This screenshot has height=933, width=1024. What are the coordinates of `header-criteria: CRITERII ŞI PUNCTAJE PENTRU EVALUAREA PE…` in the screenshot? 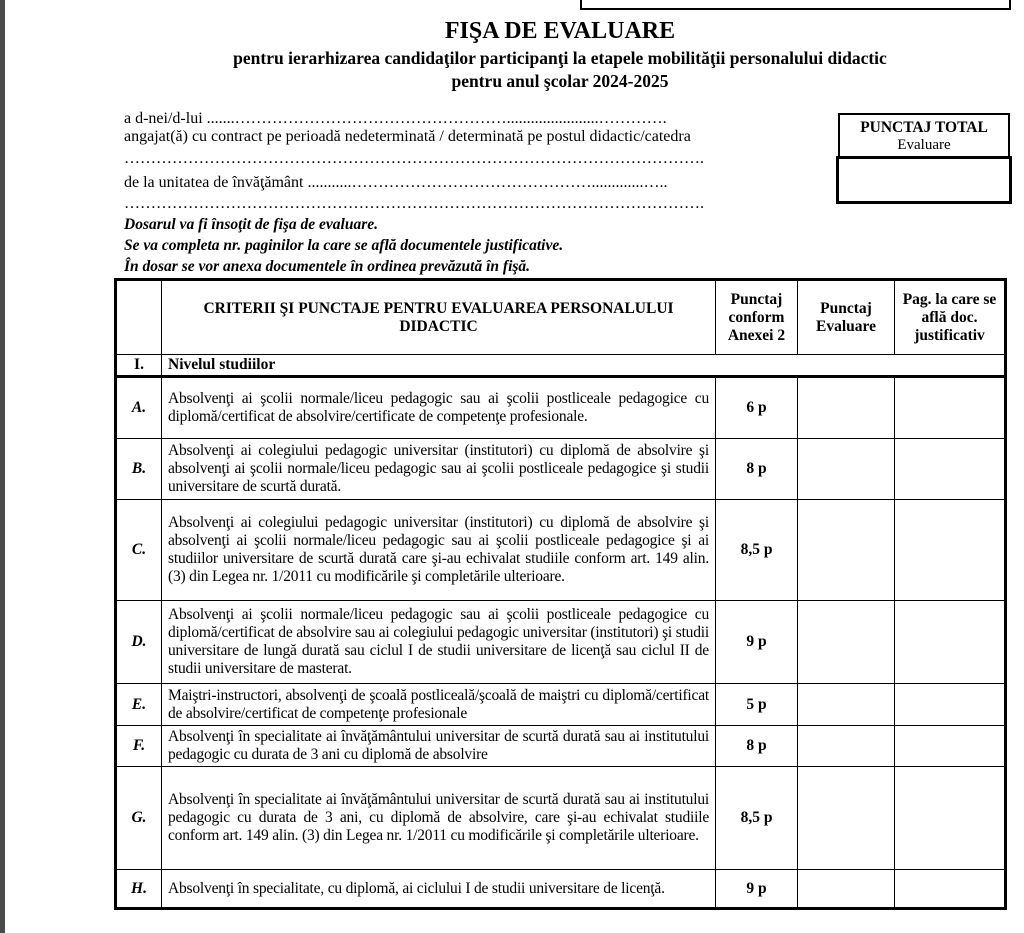 It's located at (438, 317).